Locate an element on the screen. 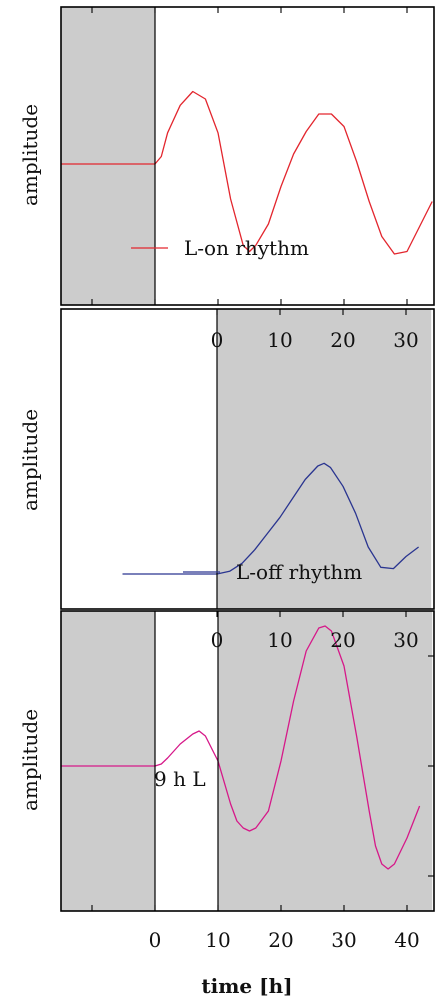 This screenshot has width=439, height=1003. legend-bottom-label: 9 h L is located at coordinates (180, 779).